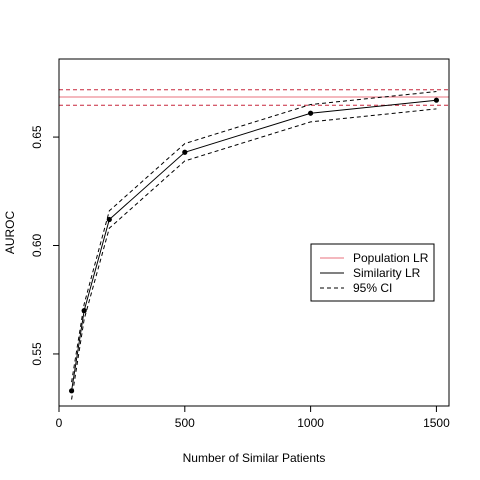 The height and width of the screenshot is (480, 480). Describe the element at coordinates (37, 354) in the screenshot. I see `y-tick-label: 0.55` at that location.